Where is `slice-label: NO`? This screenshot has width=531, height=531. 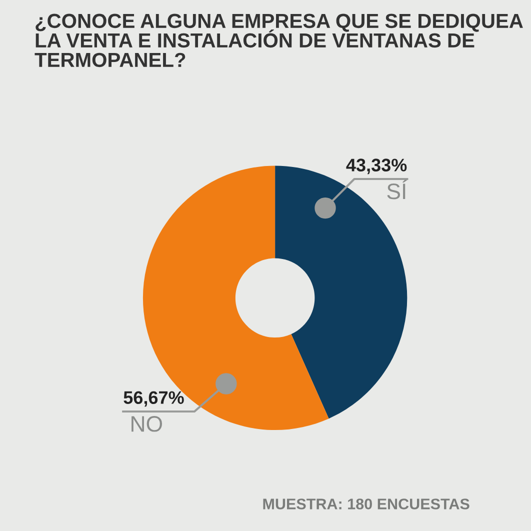
slice-label: NO is located at coordinates (147, 424).